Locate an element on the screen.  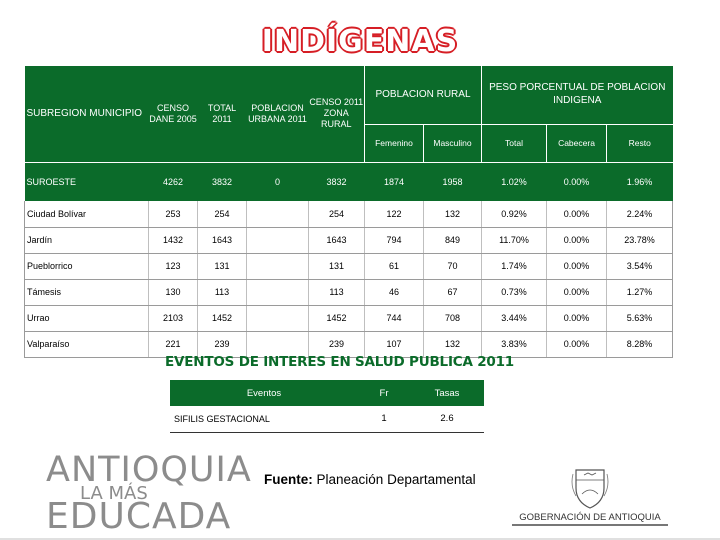
row-total-pct: 11.70% is located at coordinates (514, 240).